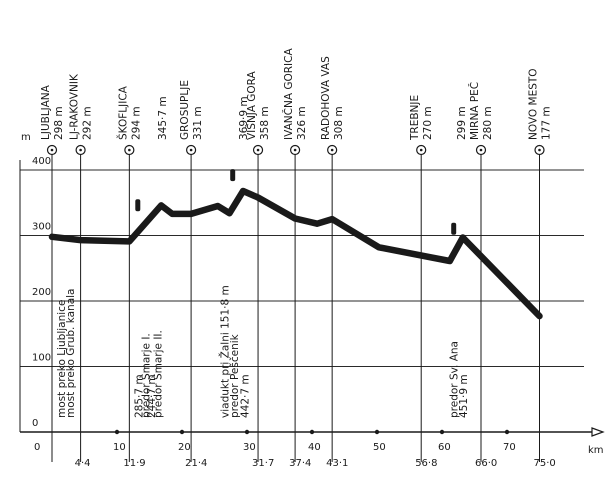  What do you see at coordinates (119, 447) in the screenshot?
I see `x-tick-label: 10` at bounding box center [119, 447].